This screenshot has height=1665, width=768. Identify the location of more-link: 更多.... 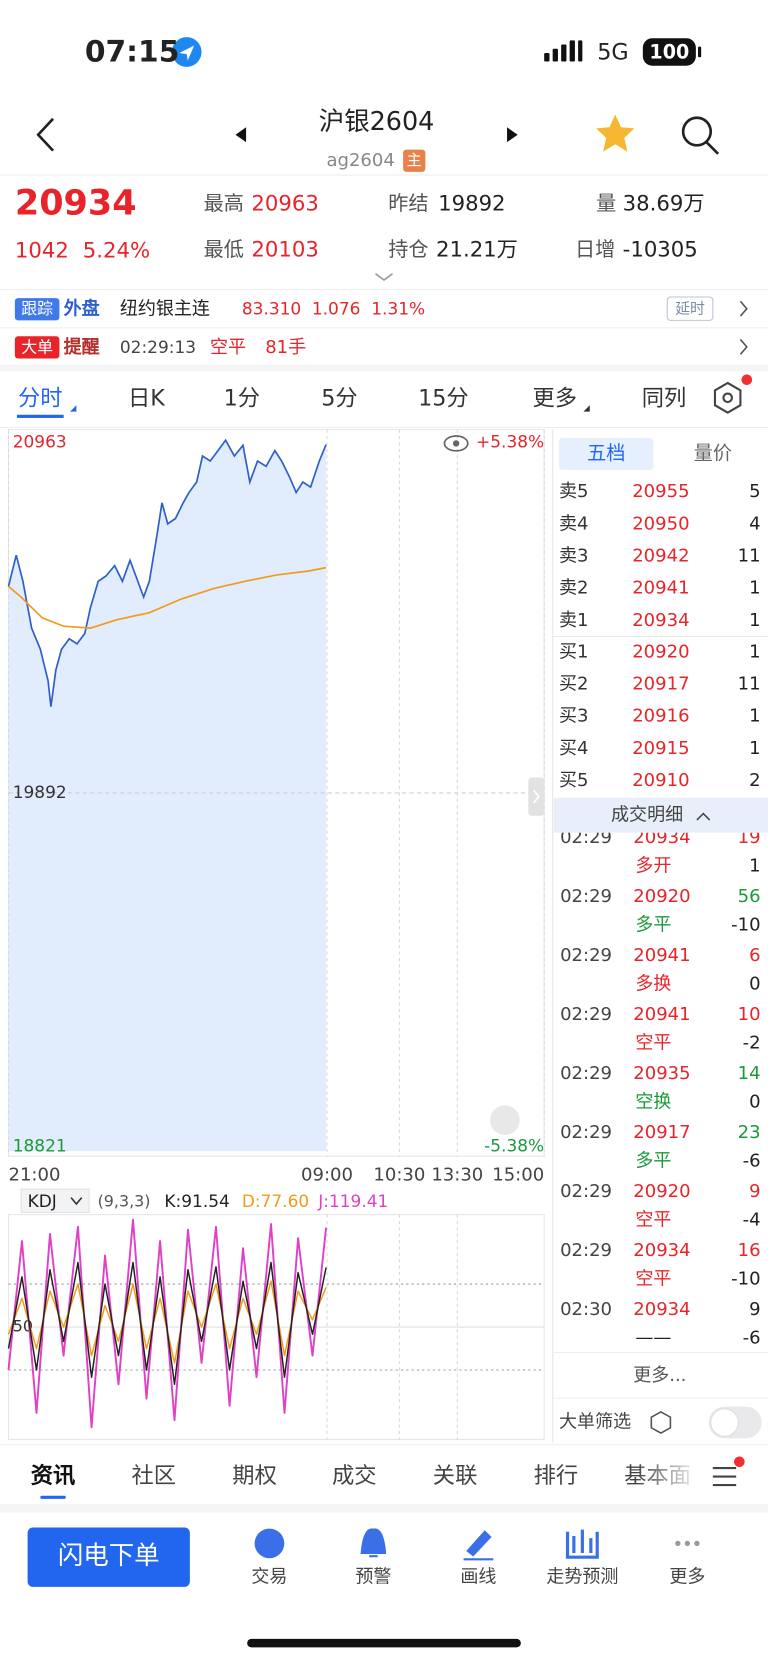
(659, 1375).